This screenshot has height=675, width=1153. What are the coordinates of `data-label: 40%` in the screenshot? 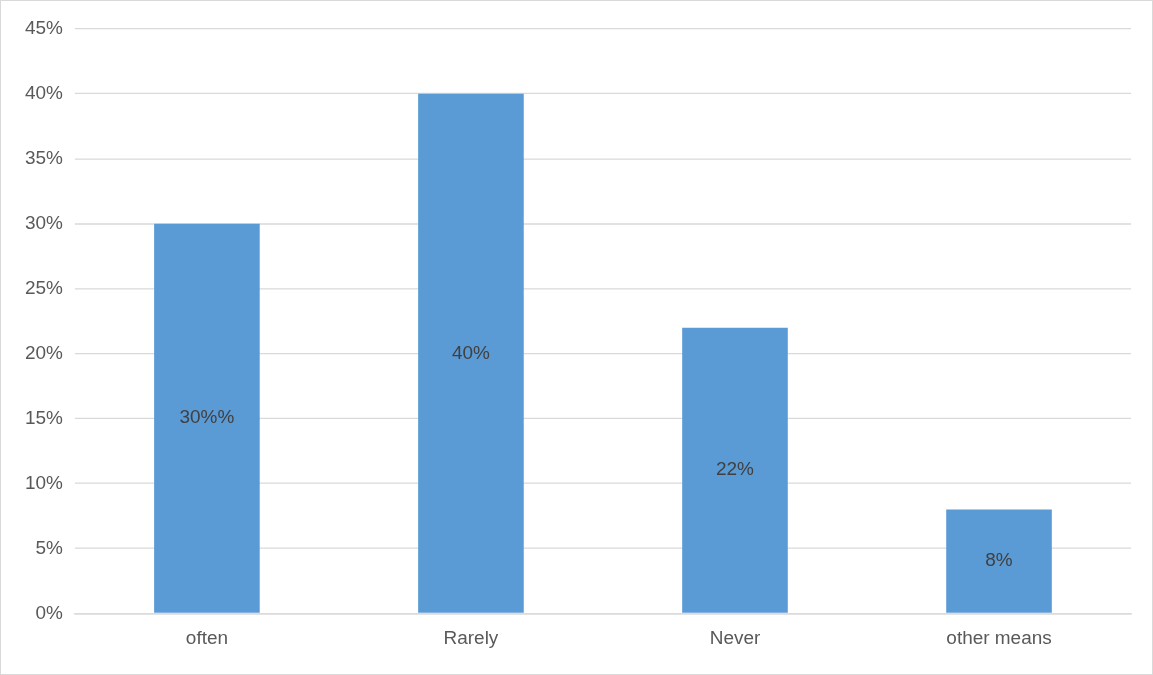 It's located at (471, 352).